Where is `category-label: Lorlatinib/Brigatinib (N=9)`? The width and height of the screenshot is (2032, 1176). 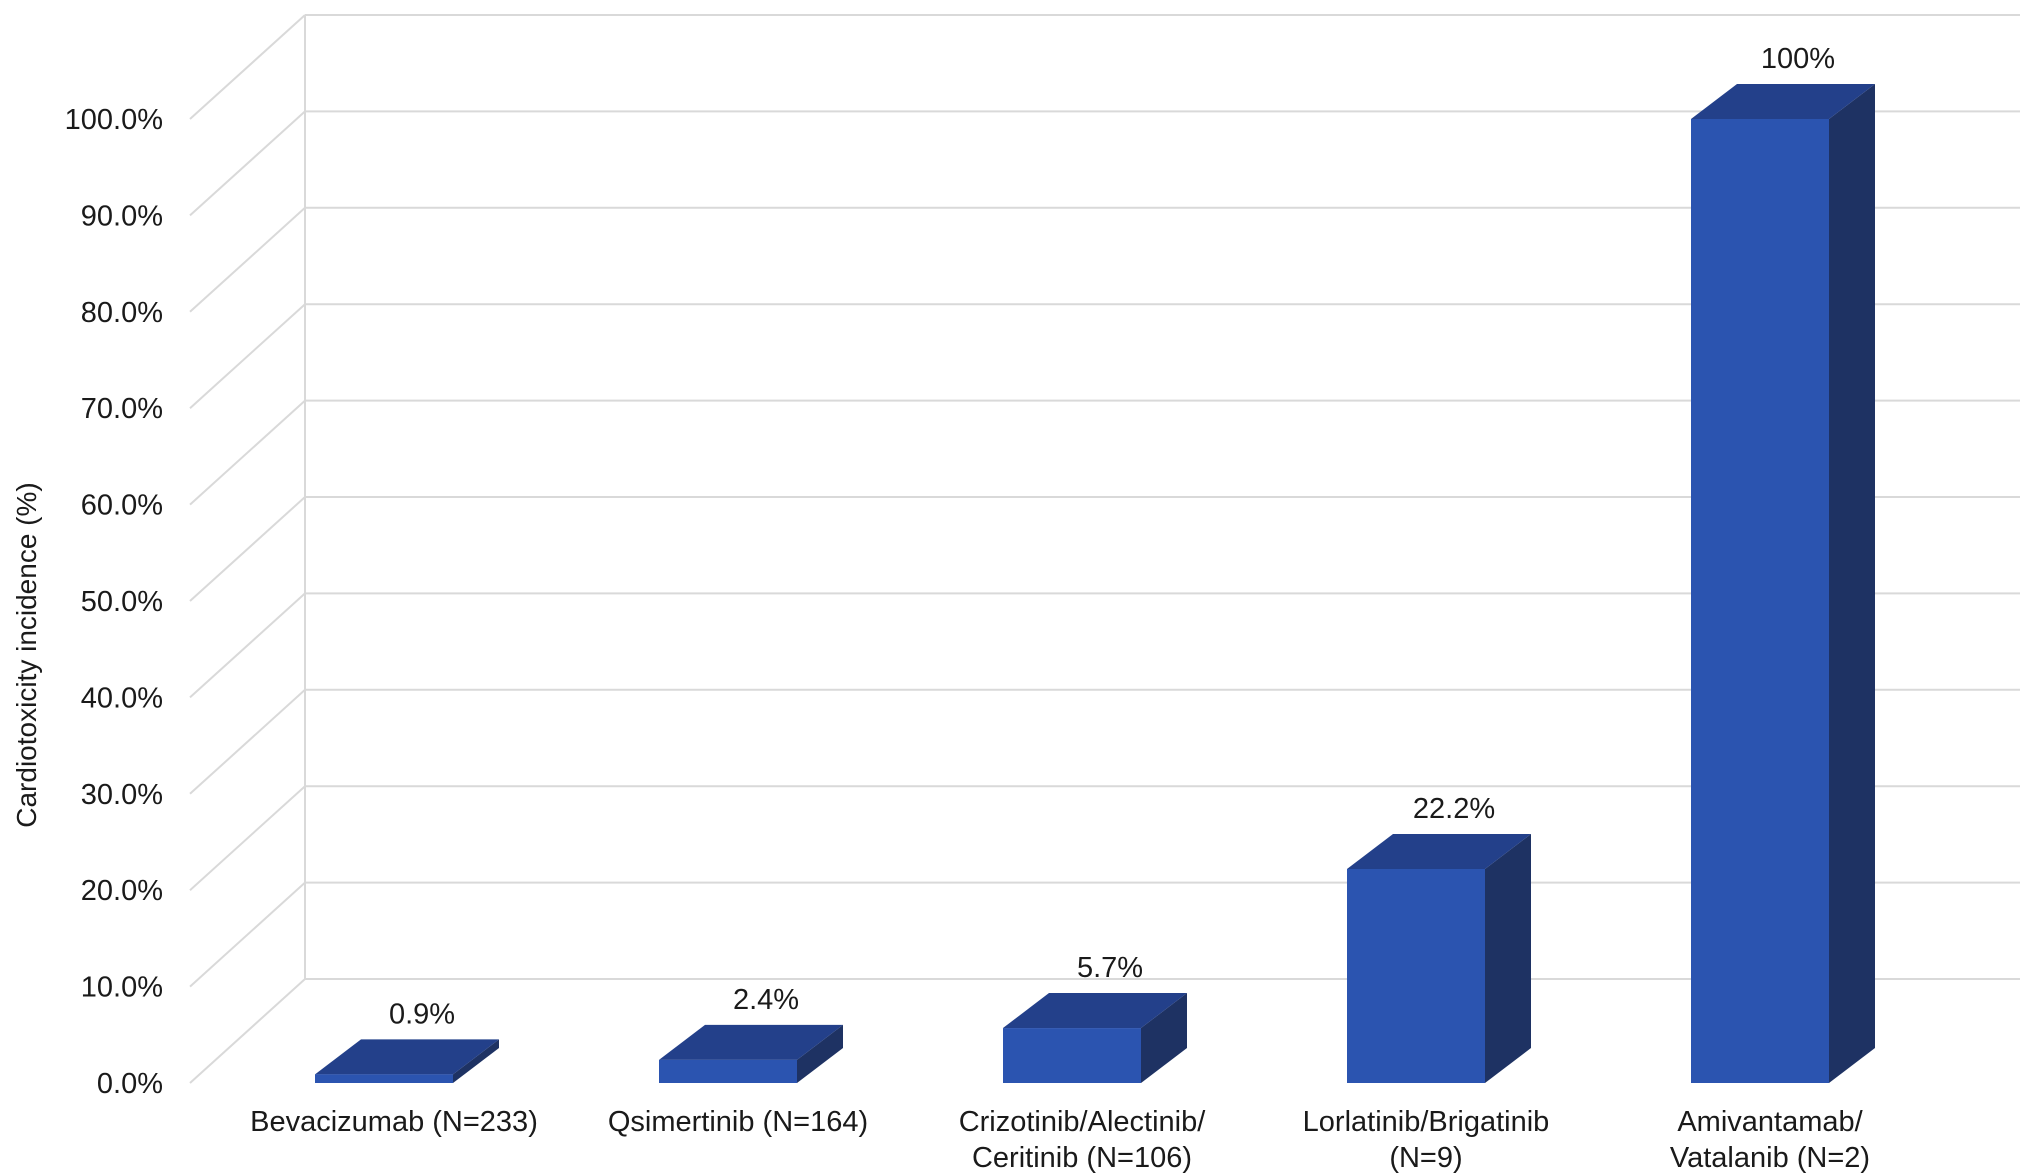 category-label: Lorlatinib/Brigatinib (N=9) is located at coordinates (1426, 1140).